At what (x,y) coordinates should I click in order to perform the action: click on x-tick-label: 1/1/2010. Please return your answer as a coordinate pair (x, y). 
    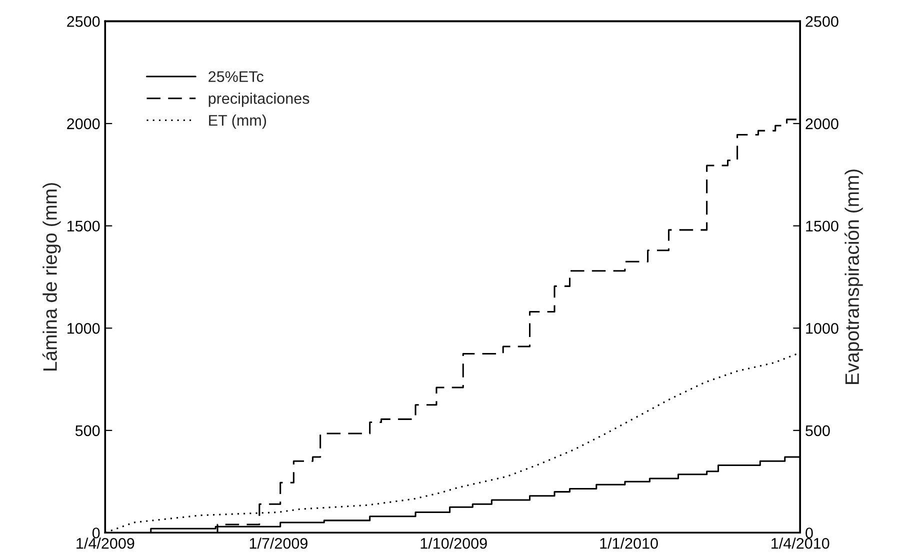
    Looking at the image, I should click on (629, 543).